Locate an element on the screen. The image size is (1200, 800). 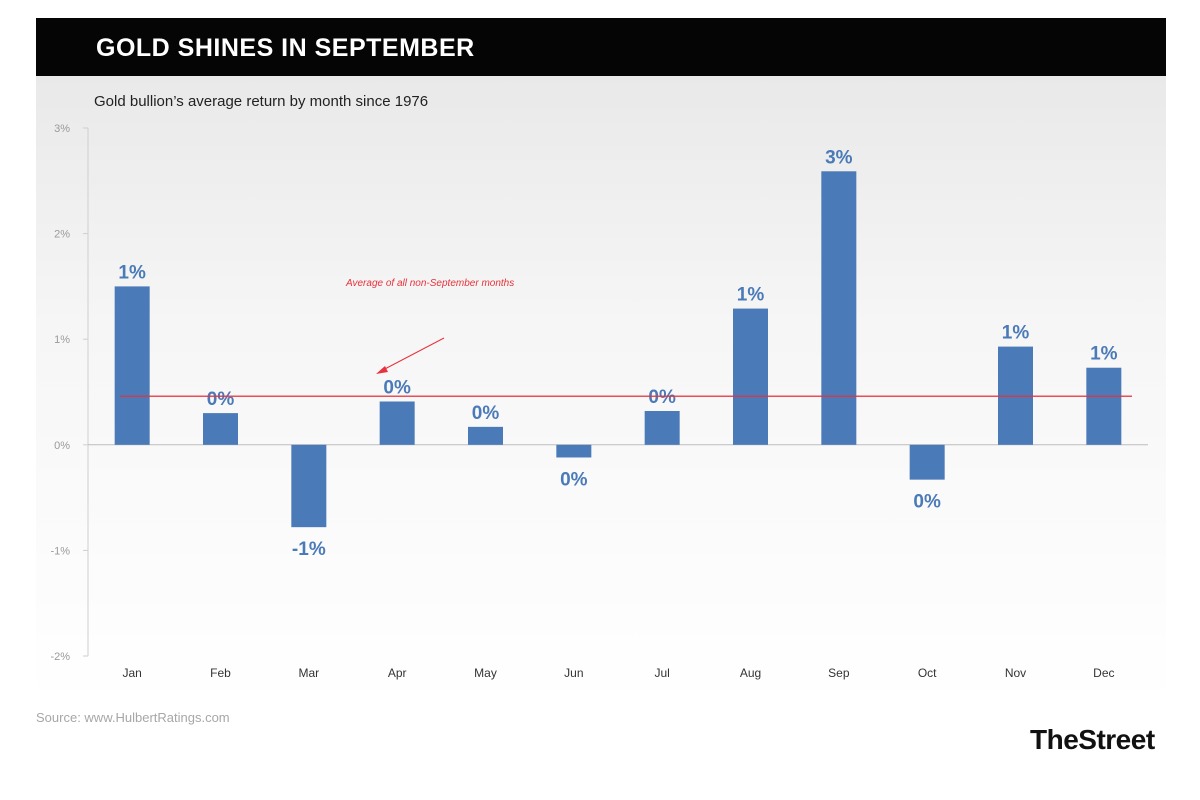
x-tick-label: Sep is located at coordinates (839, 673).